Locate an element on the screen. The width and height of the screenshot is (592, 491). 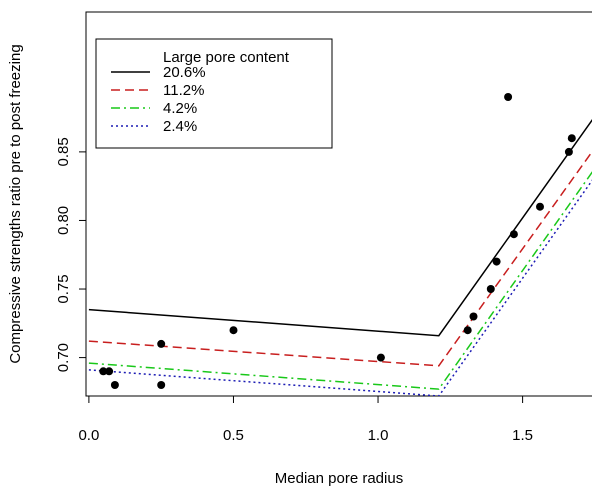
x-tick-label: 0.0 is located at coordinates (88, 435).